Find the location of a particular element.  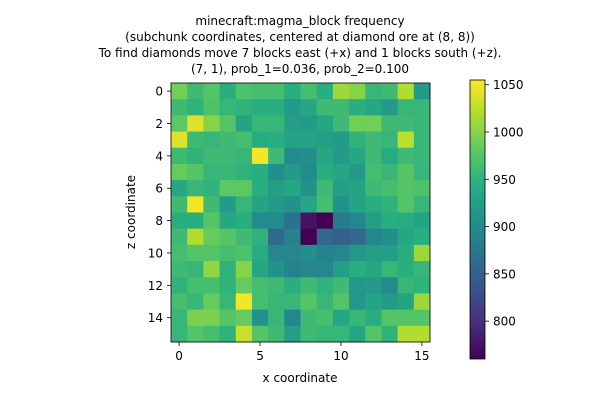

y-axis-label: z coordinate is located at coordinates (131, 212).